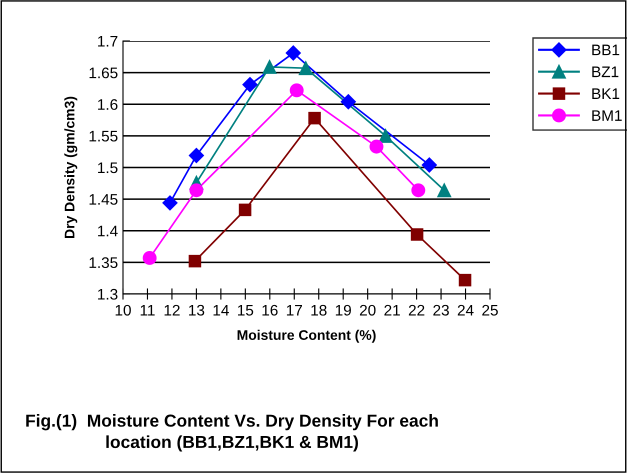 This screenshot has width=627, height=473. Describe the element at coordinates (172, 310) in the screenshot. I see `x-tick-label: 12` at that location.